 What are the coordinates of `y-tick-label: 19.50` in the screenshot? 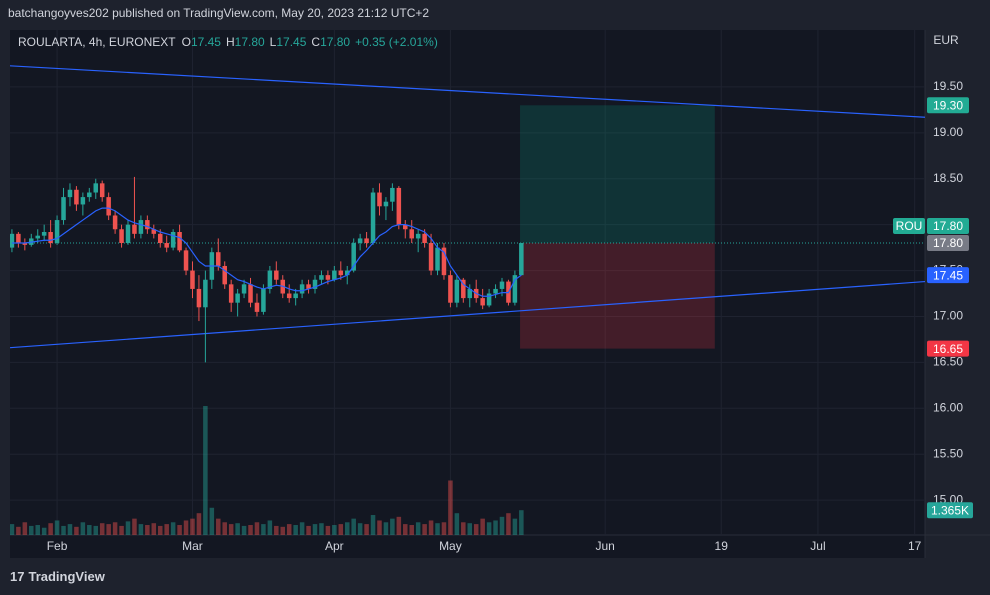 It's located at (948, 86).